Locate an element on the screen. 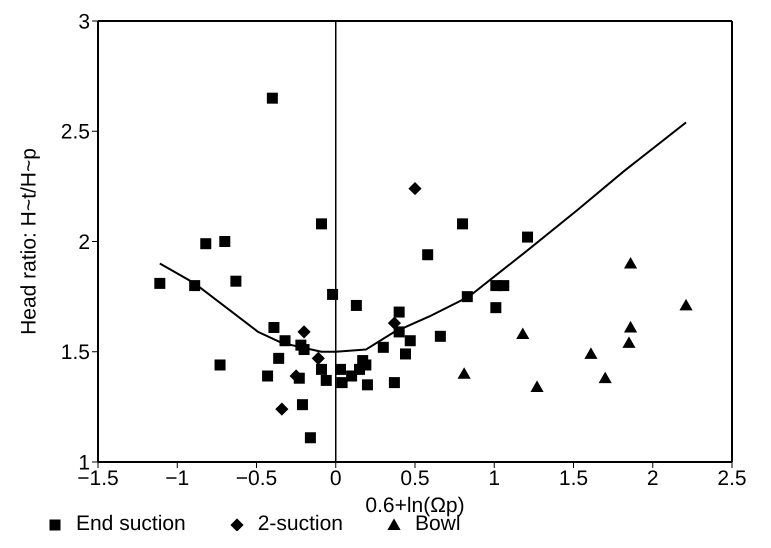 This screenshot has height=548, width=771. x-tick-label: 0.5 is located at coordinates (415, 478).